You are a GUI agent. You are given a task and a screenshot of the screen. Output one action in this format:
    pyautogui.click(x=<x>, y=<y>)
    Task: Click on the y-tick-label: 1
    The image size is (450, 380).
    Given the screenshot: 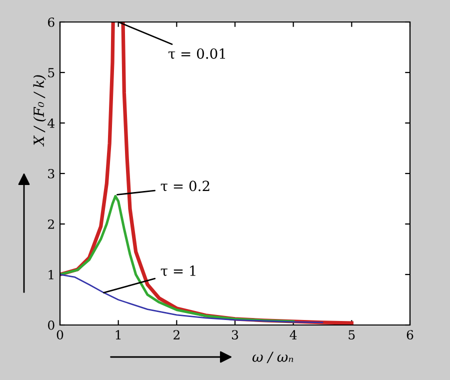 What is the action you would take?
    pyautogui.click(x=51, y=275)
    